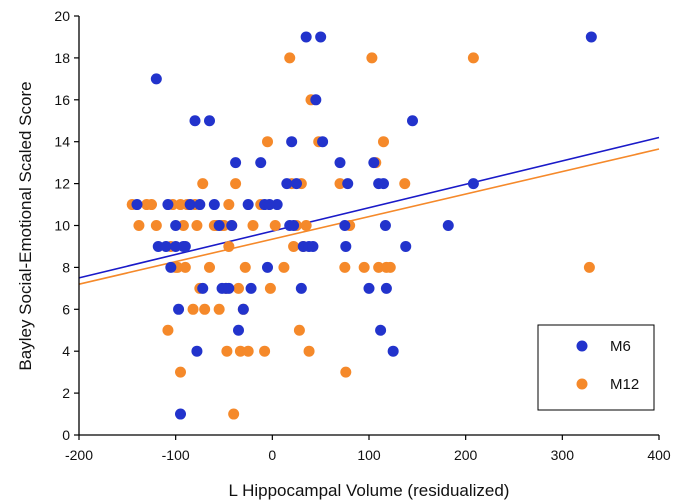 The width and height of the screenshot is (688, 503). I want to click on legend: M6 M12, so click(596, 367).